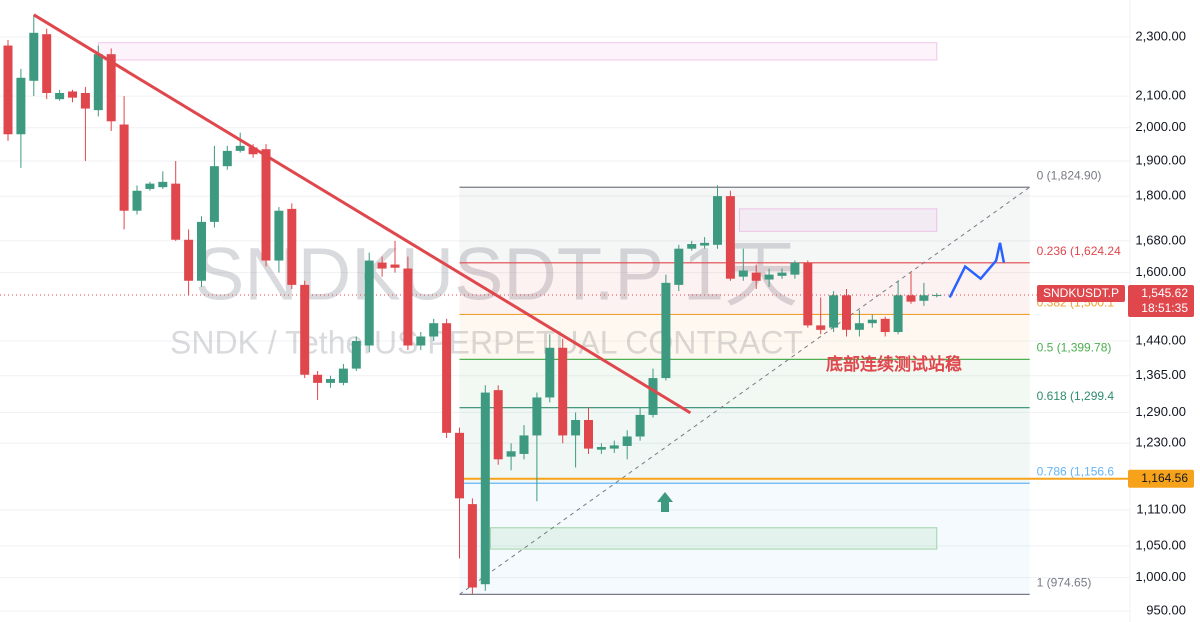 The width and height of the screenshot is (1200, 622). I want to click on y-tick-label: 1,440.00, so click(1160, 339).